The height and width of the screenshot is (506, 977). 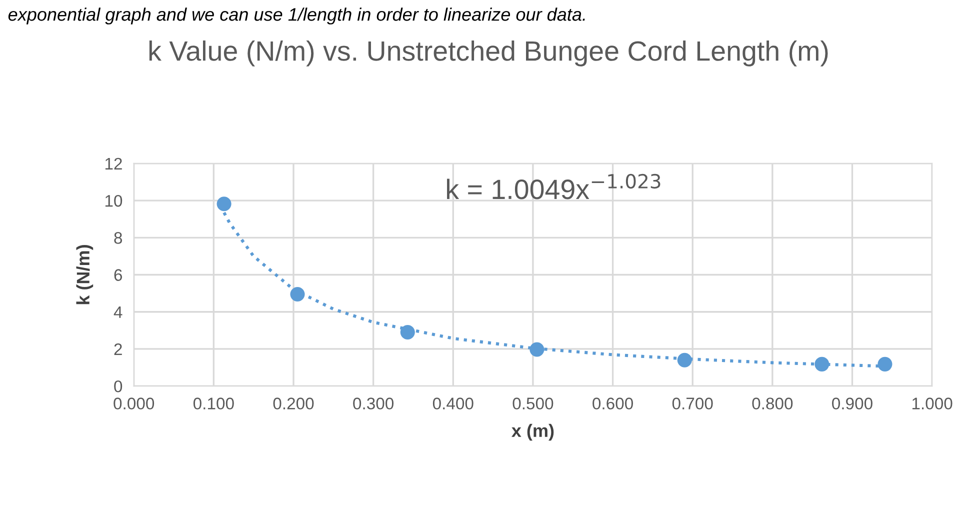 I want to click on x-tick-label: 0.100, so click(x=213, y=404).